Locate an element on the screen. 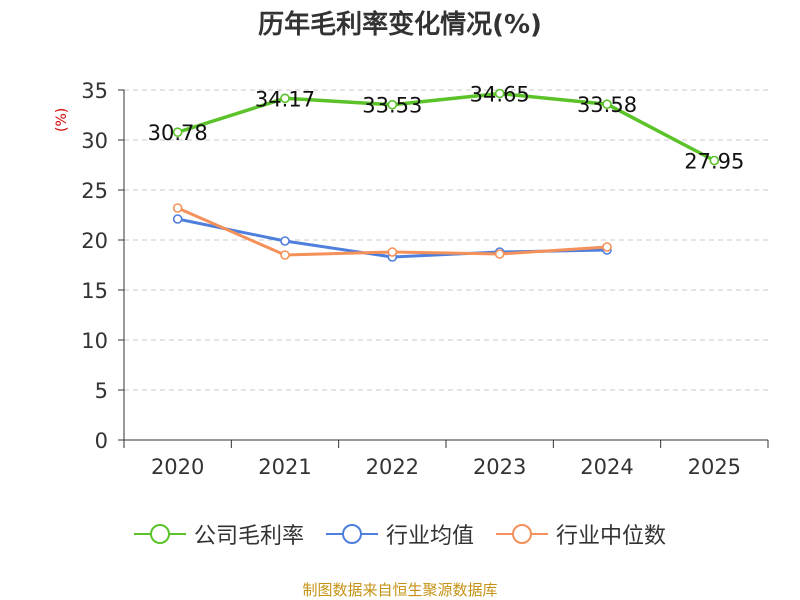 The image size is (800, 600). x-tick-label: 2020 is located at coordinates (177, 467).